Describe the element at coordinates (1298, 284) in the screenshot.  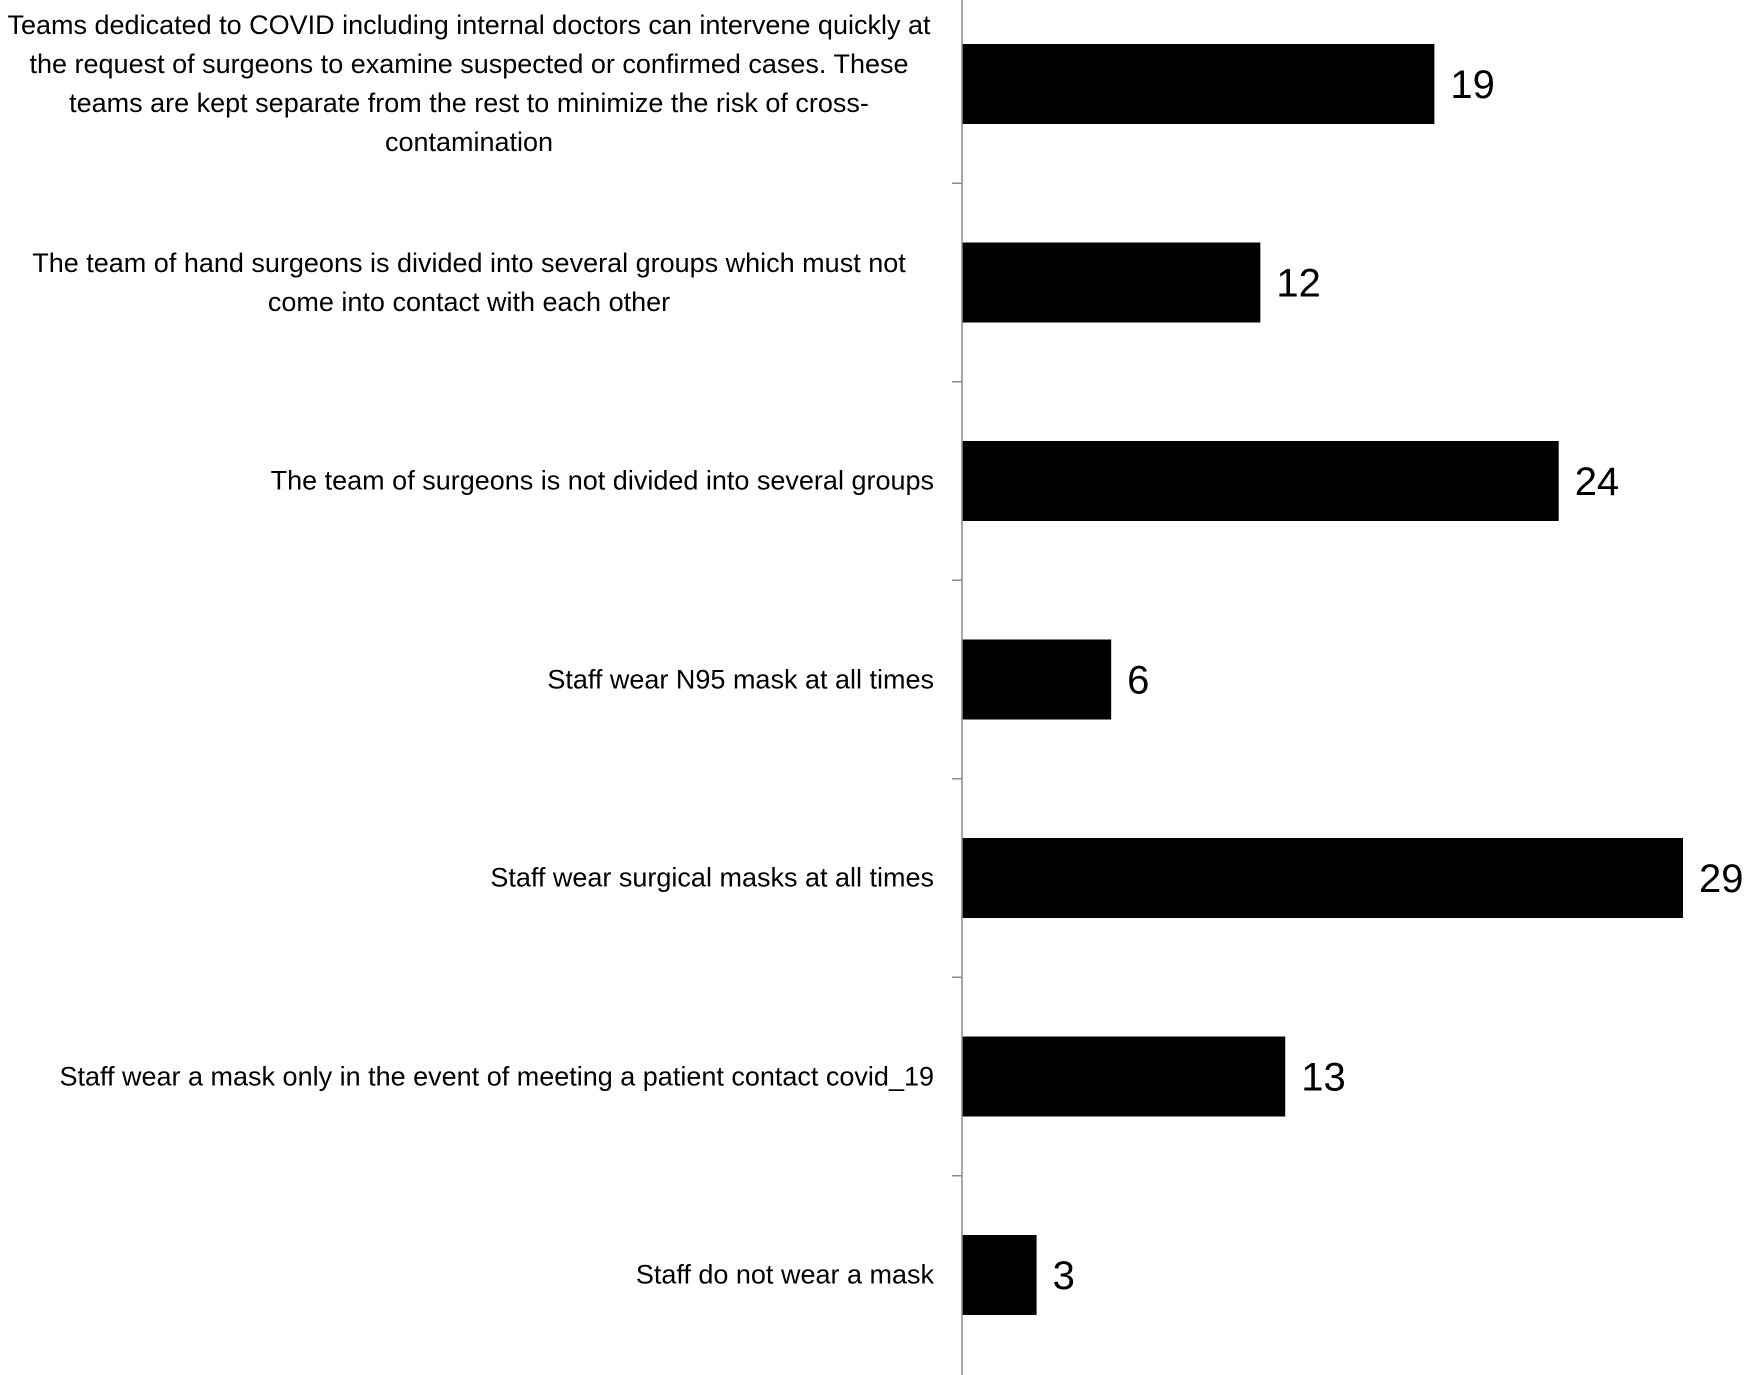
I see `data-label: 12` at that location.